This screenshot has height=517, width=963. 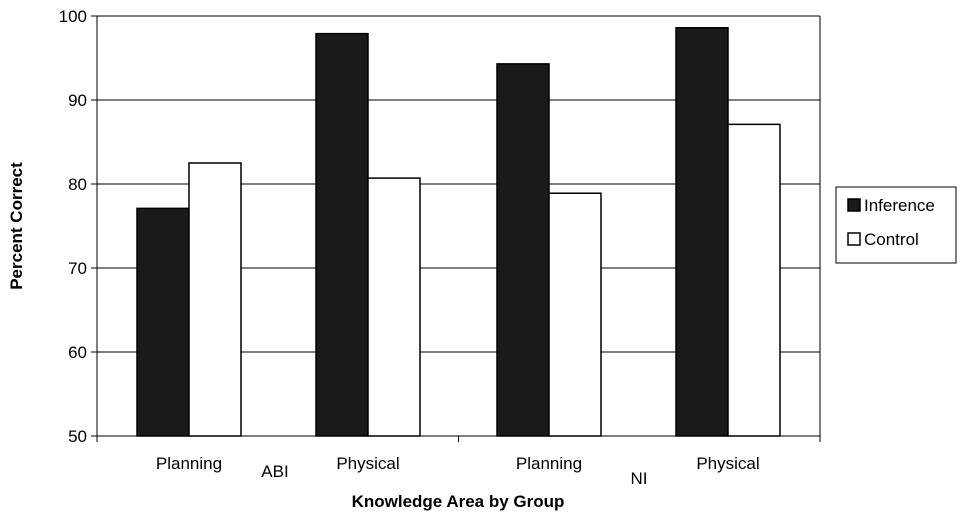 I want to click on x-axis-title: Knowledge Area by Group, so click(x=458, y=501).